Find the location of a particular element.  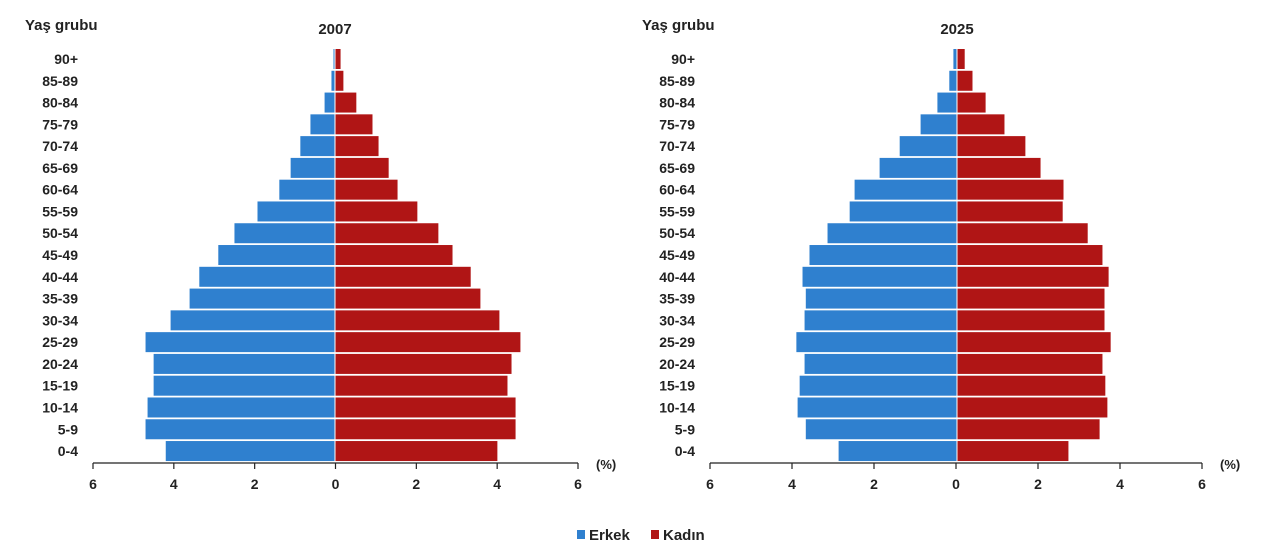

legend-swatch-female is located at coordinates (655, 534).